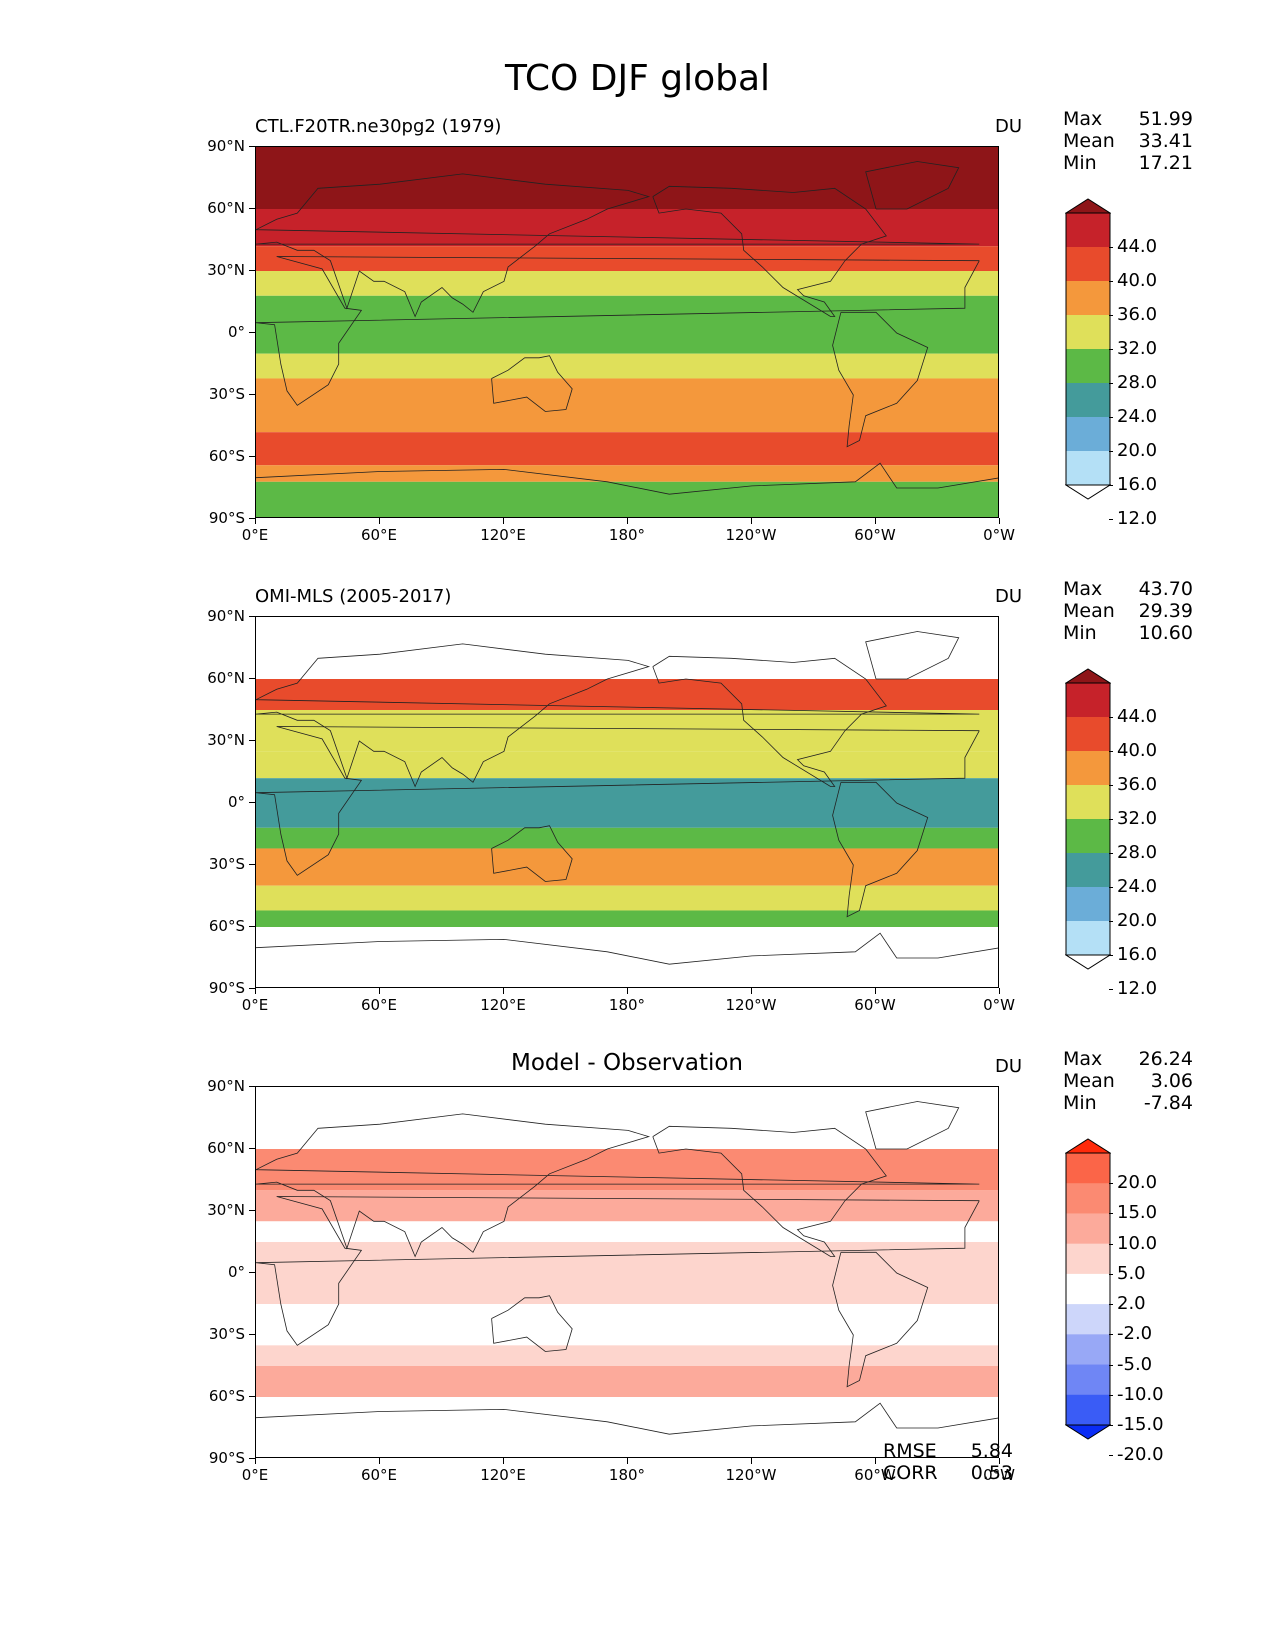 This screenshot has width=1275, height=1650. I want to click on stat-label: Max, so click(1083, 119).